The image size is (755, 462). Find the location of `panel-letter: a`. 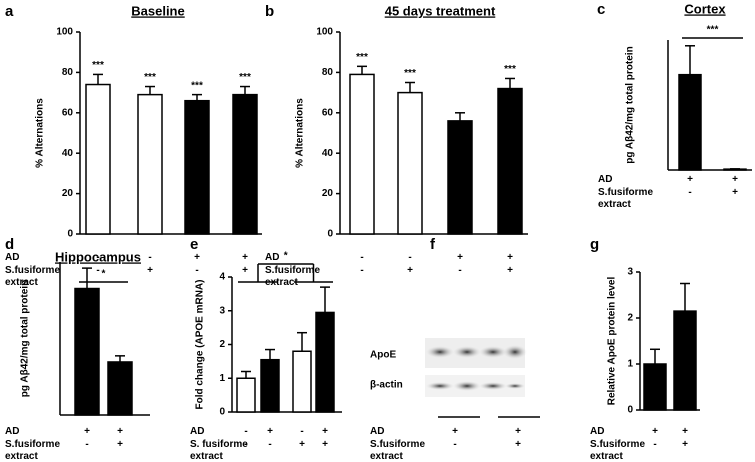

panel-letter: a is located at coordinates (9, 11).